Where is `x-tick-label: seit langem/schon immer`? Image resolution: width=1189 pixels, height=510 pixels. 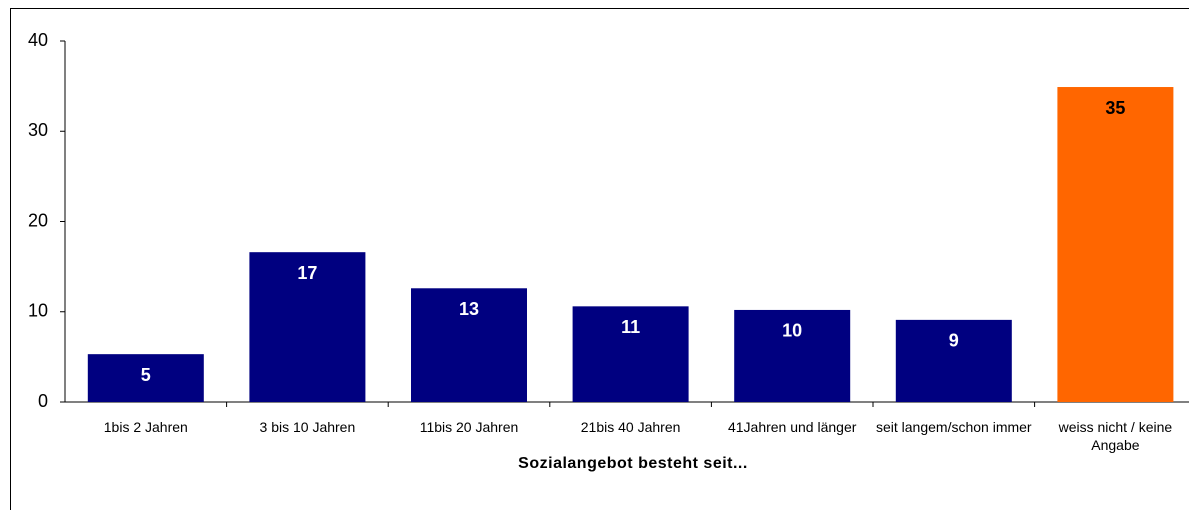 x-tick-label: seit langem/schon immer is located at coordinates (953, 427).